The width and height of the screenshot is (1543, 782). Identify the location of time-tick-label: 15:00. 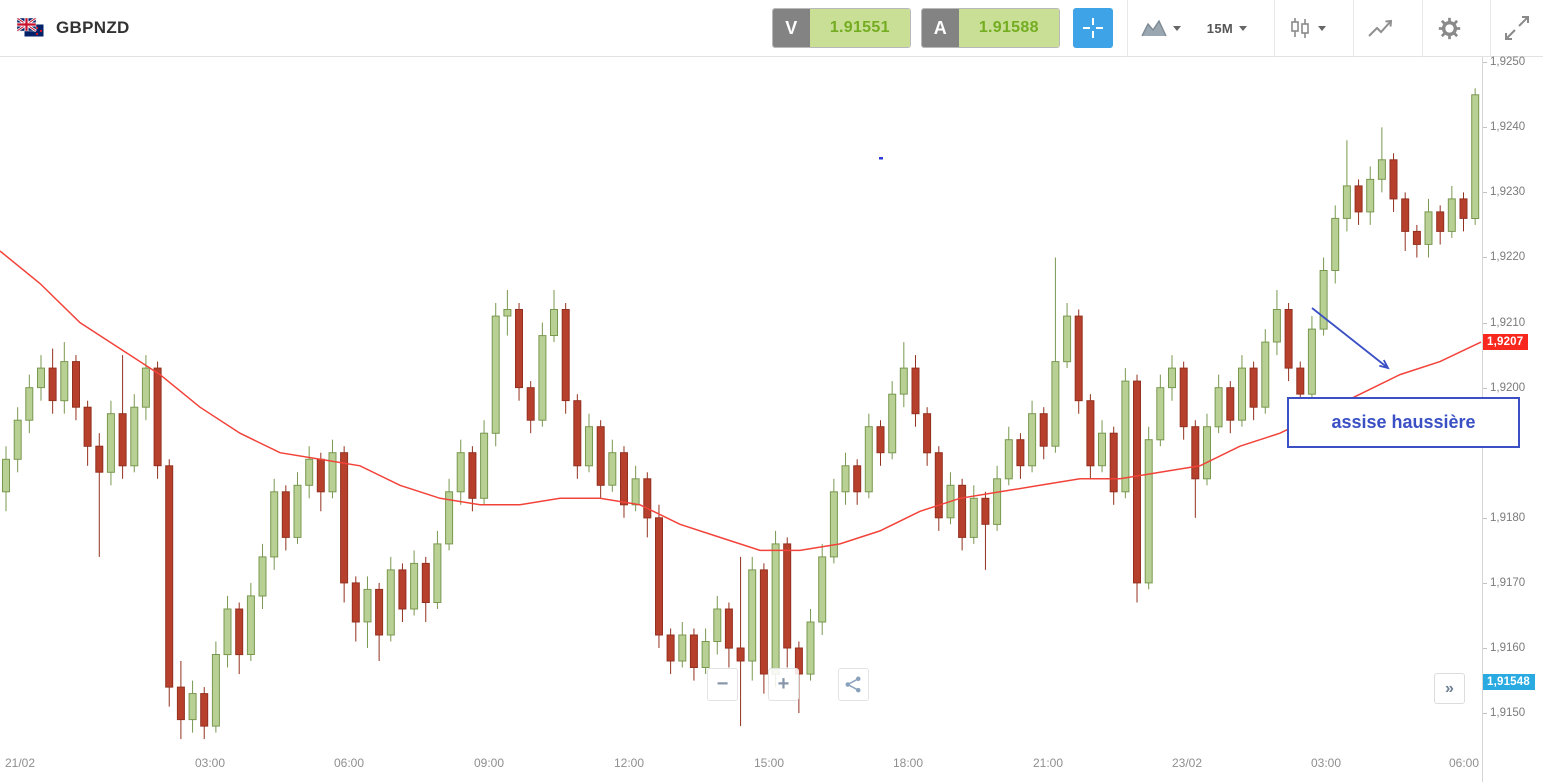
(769, 763).